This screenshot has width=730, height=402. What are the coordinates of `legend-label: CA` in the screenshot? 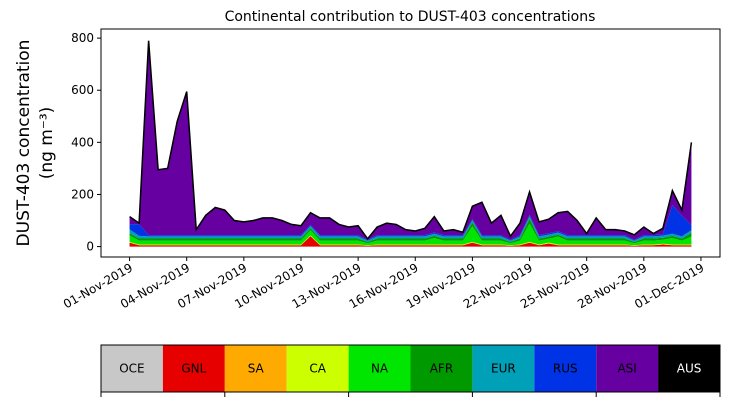 It's located at (317, 369).